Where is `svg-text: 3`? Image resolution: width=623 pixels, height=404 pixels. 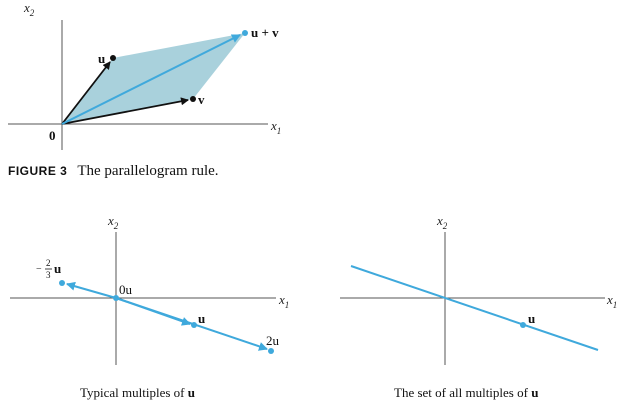
svg-text: 3 is located at coordinates (48, 275).